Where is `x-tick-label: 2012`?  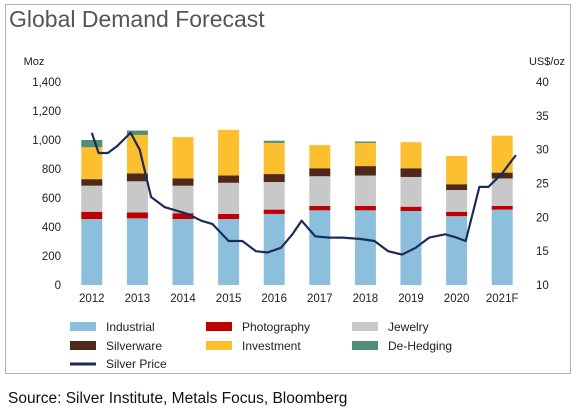 x-tick-label: 2012 is located at coordinates (92, 299).